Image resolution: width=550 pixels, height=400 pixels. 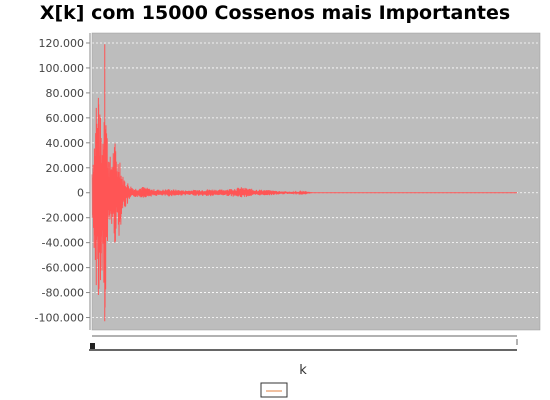 I want to click on y-tick-label: 0, so click(x=80, y=193).